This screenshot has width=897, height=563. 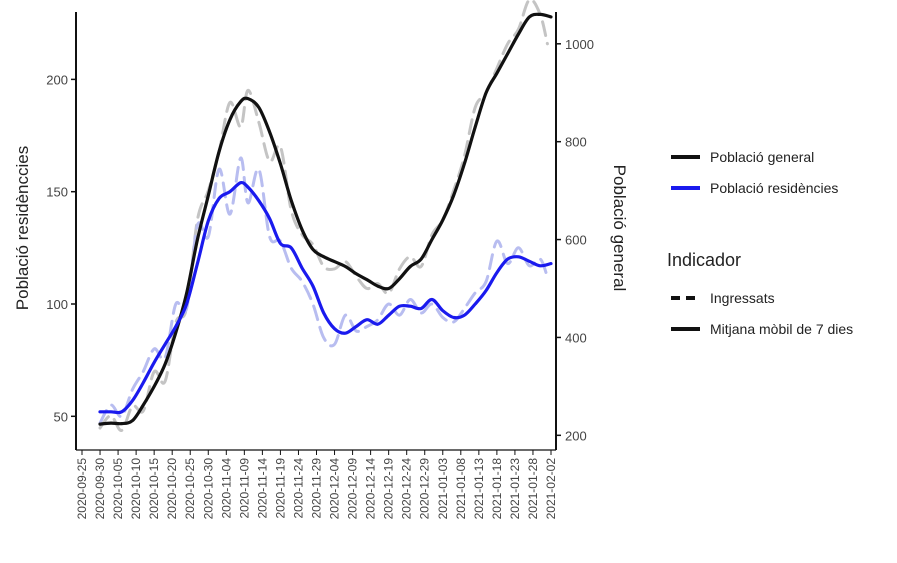 I want to click on x-tick-label: 2021-01-28, so click(x=533, y=489).